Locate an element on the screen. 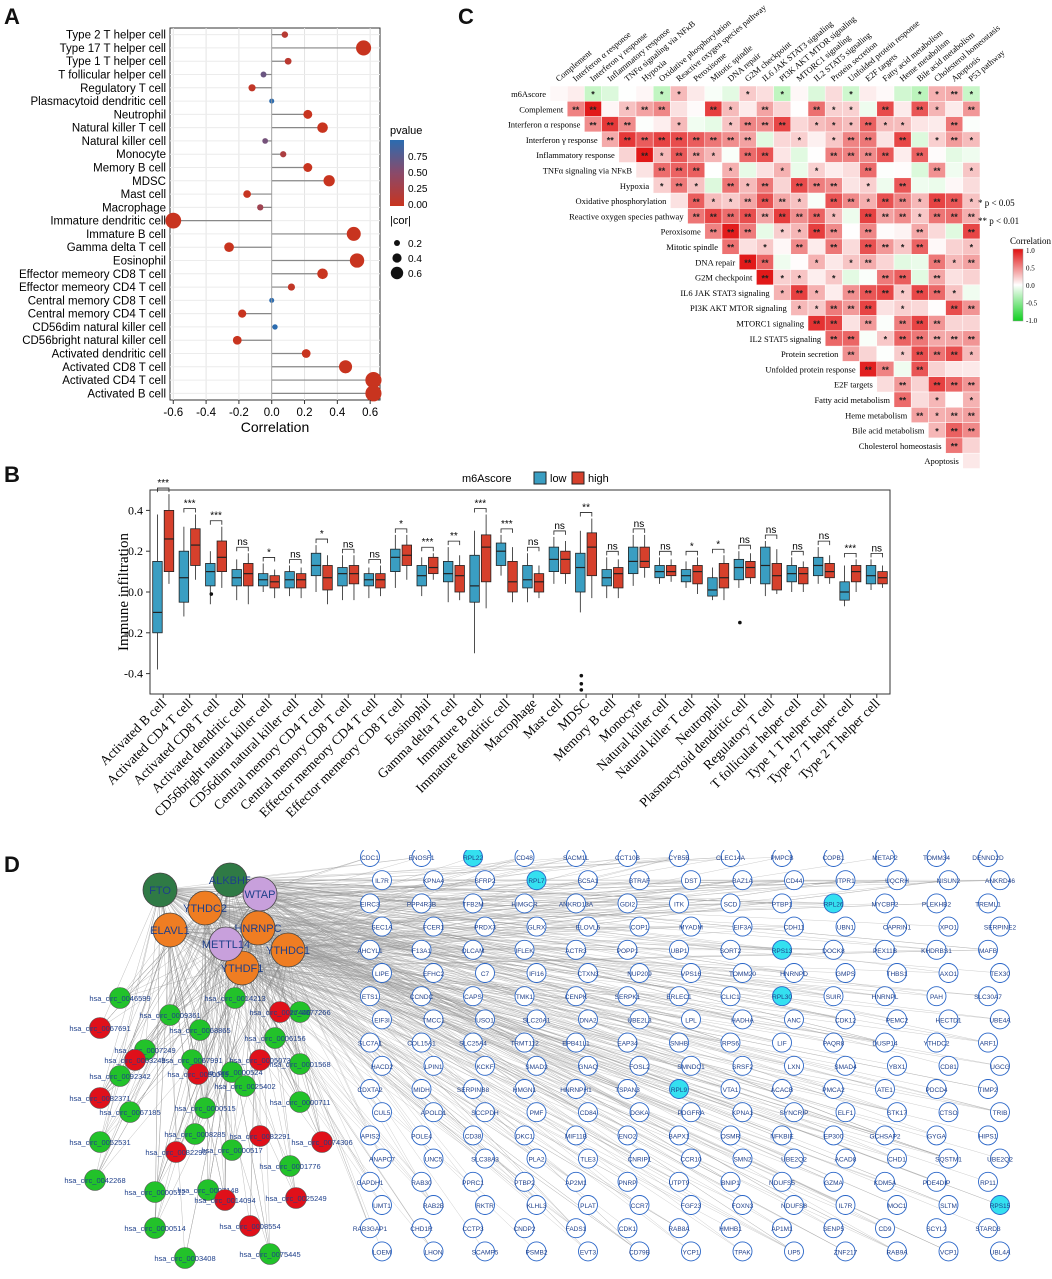 Image resolution: width=1052 pixels, height=1279 pixels. gene-label: CHD1R is located at coordinates (421, 1229).